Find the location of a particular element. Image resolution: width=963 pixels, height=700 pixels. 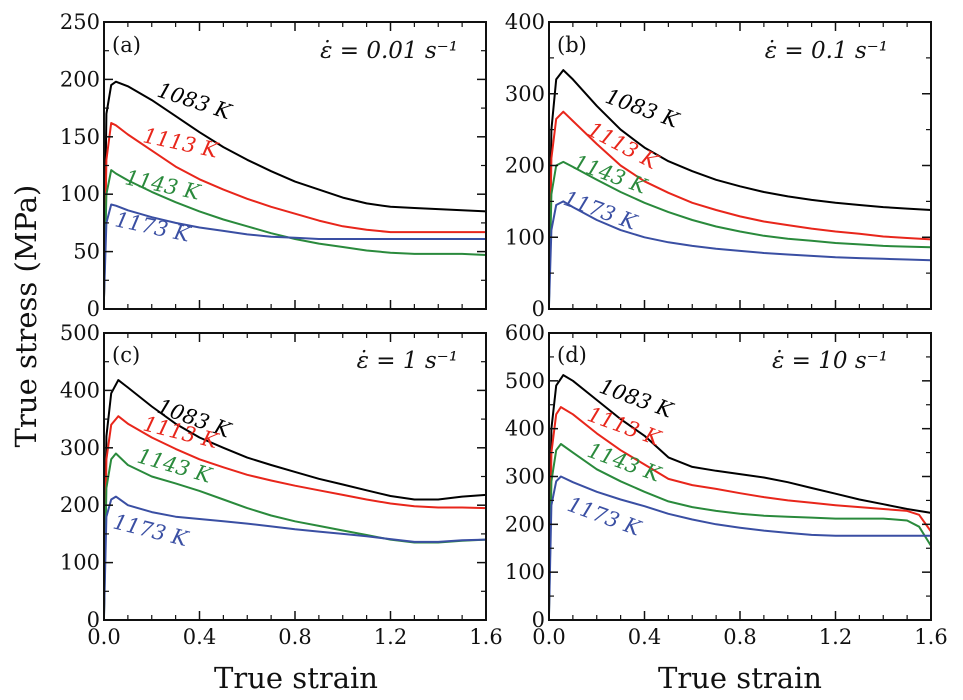

y-tick-label: 250 is located at coordinates (80, 22).